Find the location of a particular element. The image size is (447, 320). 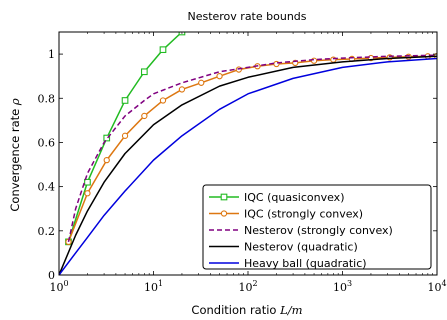

x-tick-exponent: 1 is located at coordinates (160, 283).